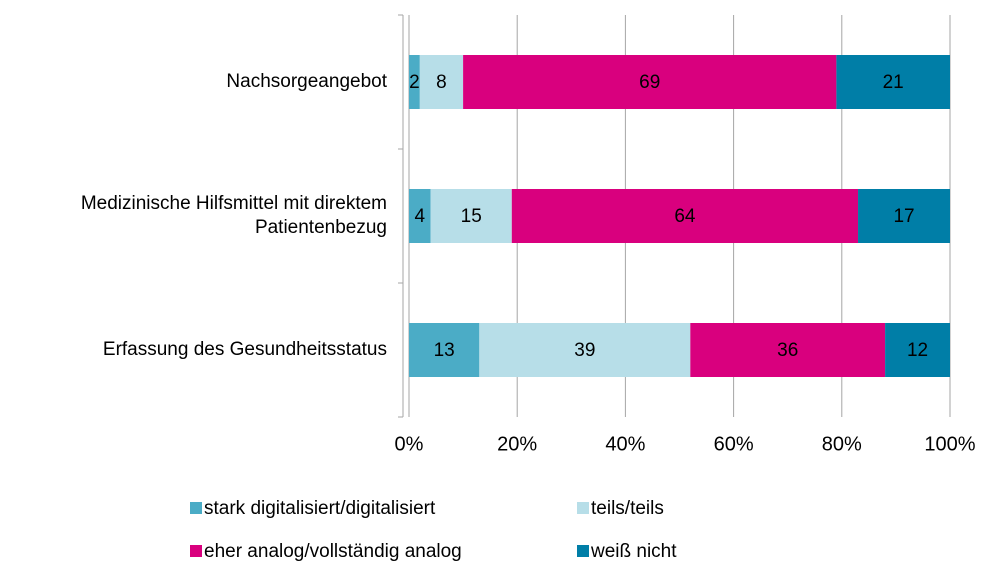  I want to click on x-tick-label: 100%, so click(949, 444).